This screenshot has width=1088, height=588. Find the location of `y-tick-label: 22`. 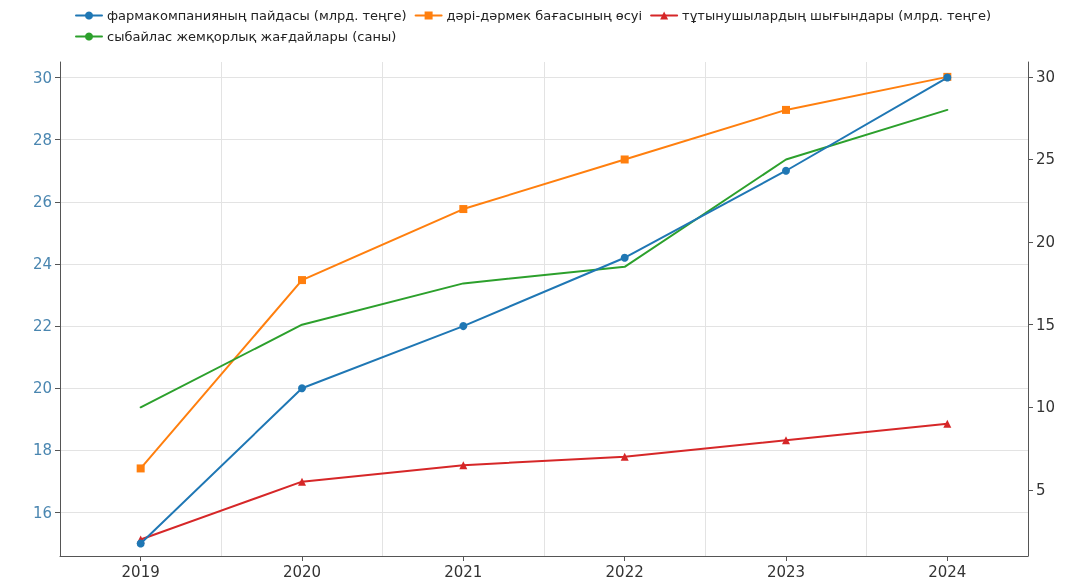

y-tick-label: 22 is located at coordinates (42, 326).